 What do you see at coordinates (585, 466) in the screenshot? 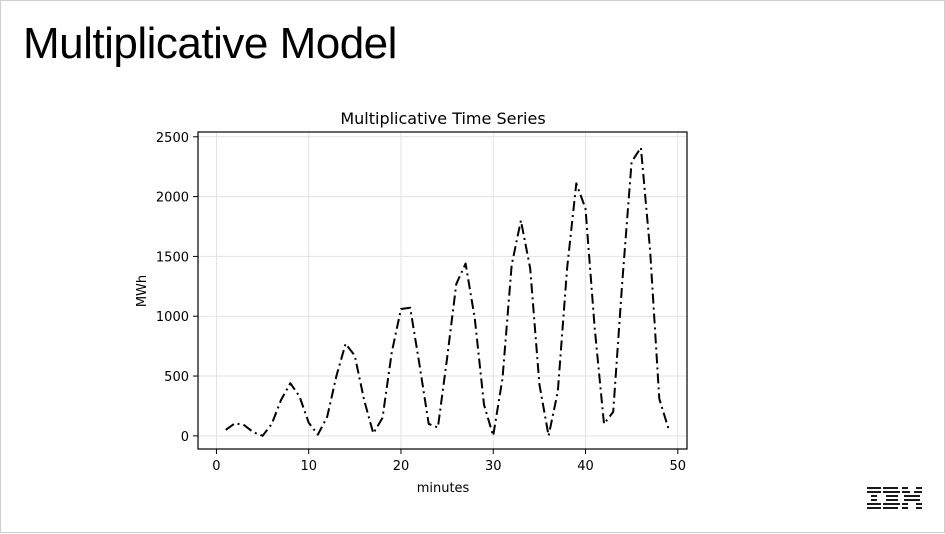
I see `x-tick-label: 40` at bounding box center [585, 466].